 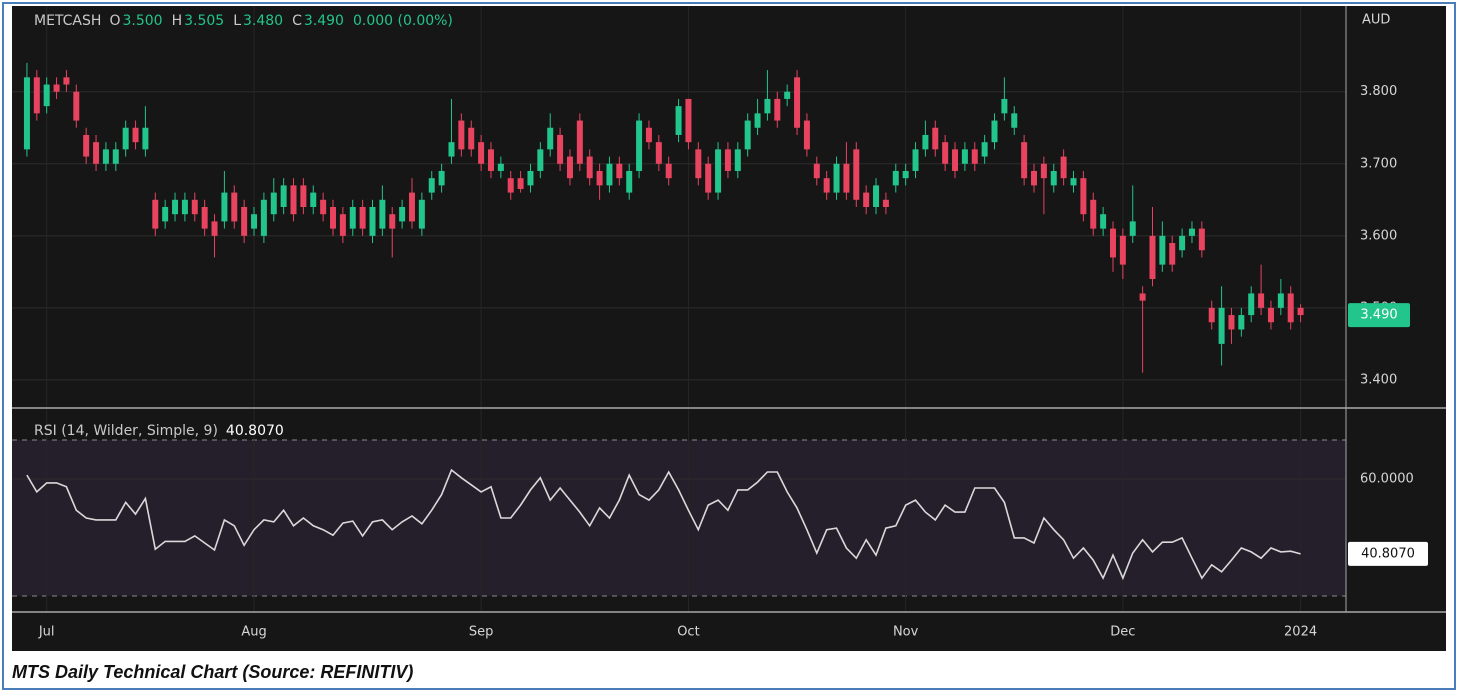 What do you see at coordinates (323, 21) in the screenshot?
I see `ohlc-value: 3.490` at bounding box center [323, 21].